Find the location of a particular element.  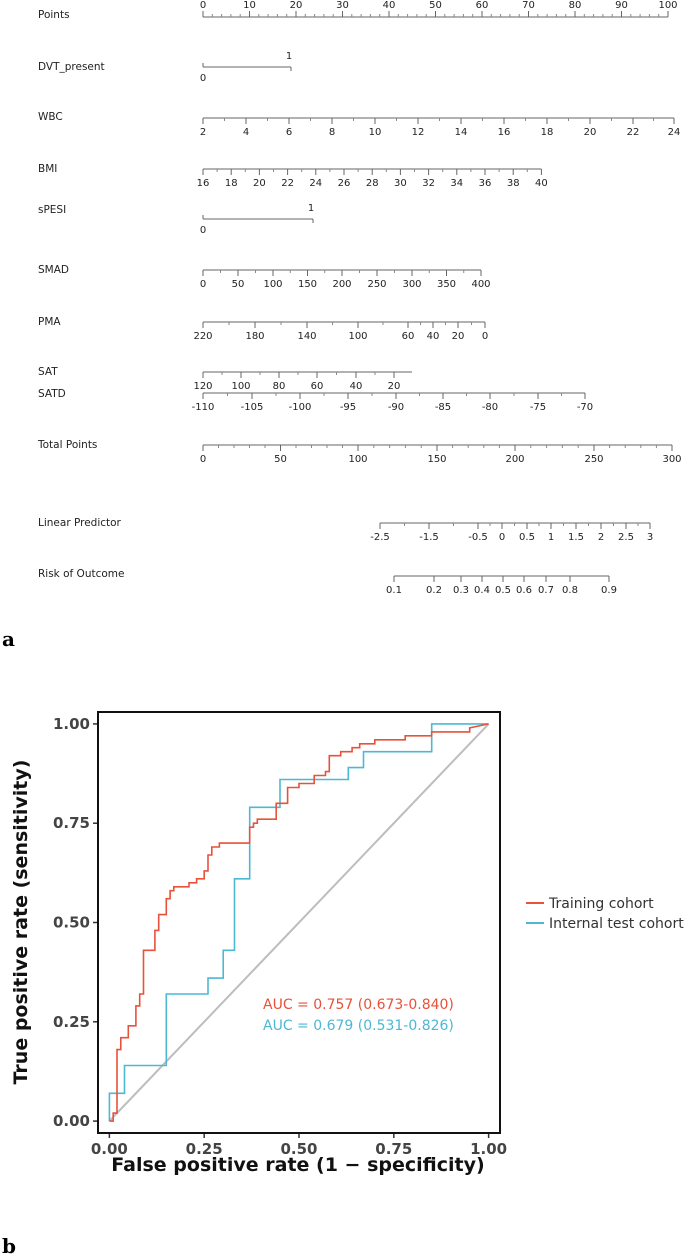

nomogram-row-total-points: Total Points 0 50 100 150 200 250 300 is located at coordinates (359, 452).